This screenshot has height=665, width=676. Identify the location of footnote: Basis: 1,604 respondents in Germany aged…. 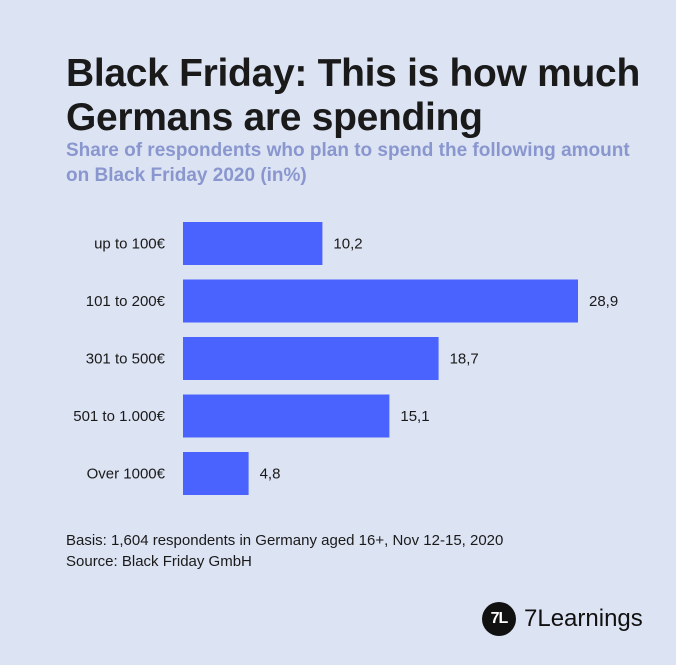
(284, 551).